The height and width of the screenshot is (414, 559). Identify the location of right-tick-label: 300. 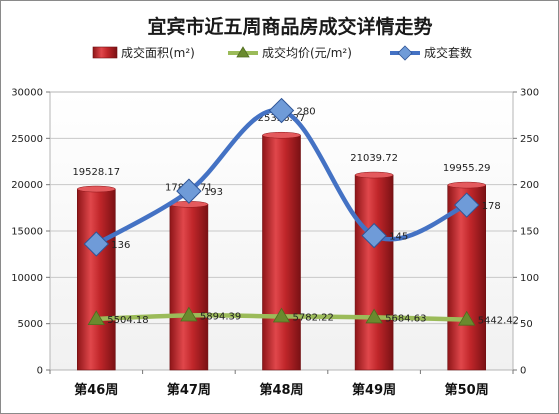
(529, 93).